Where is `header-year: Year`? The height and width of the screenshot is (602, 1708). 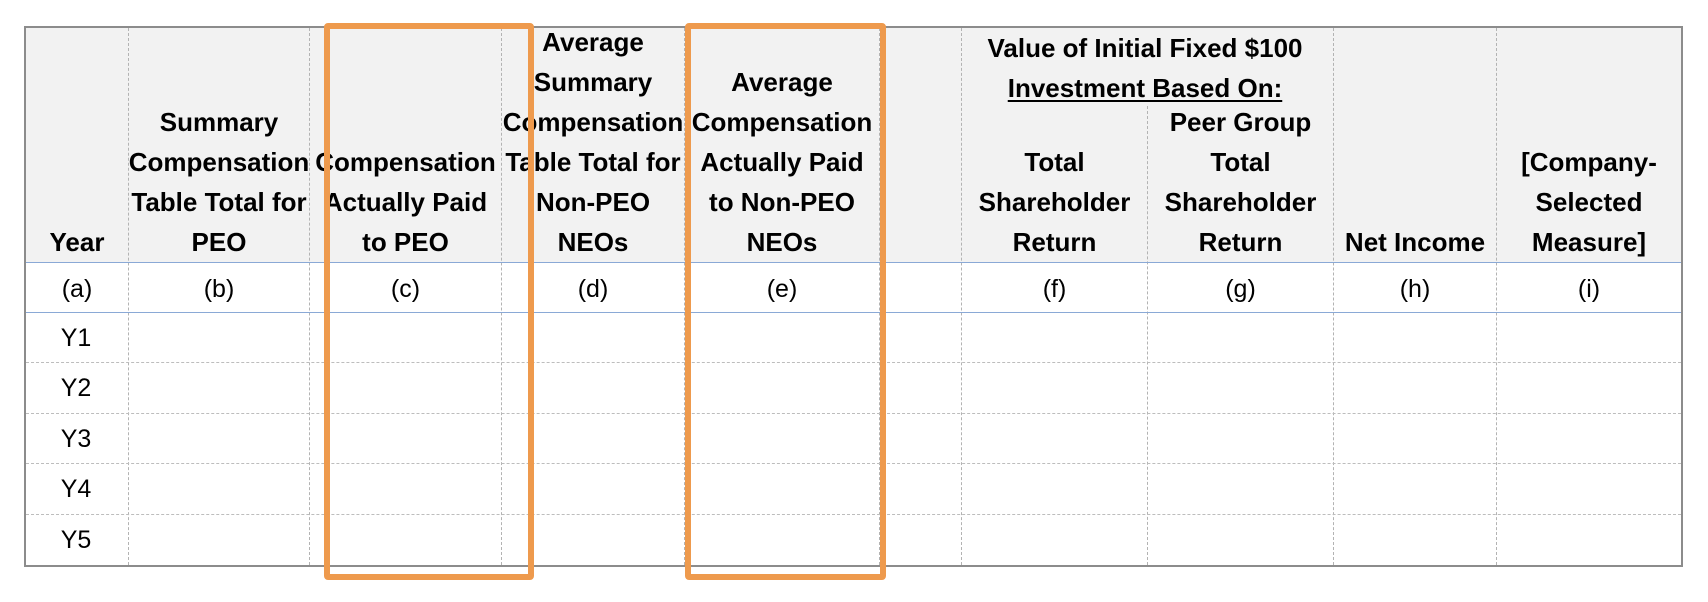
header-year: Year is located at coordinates (77, 242).